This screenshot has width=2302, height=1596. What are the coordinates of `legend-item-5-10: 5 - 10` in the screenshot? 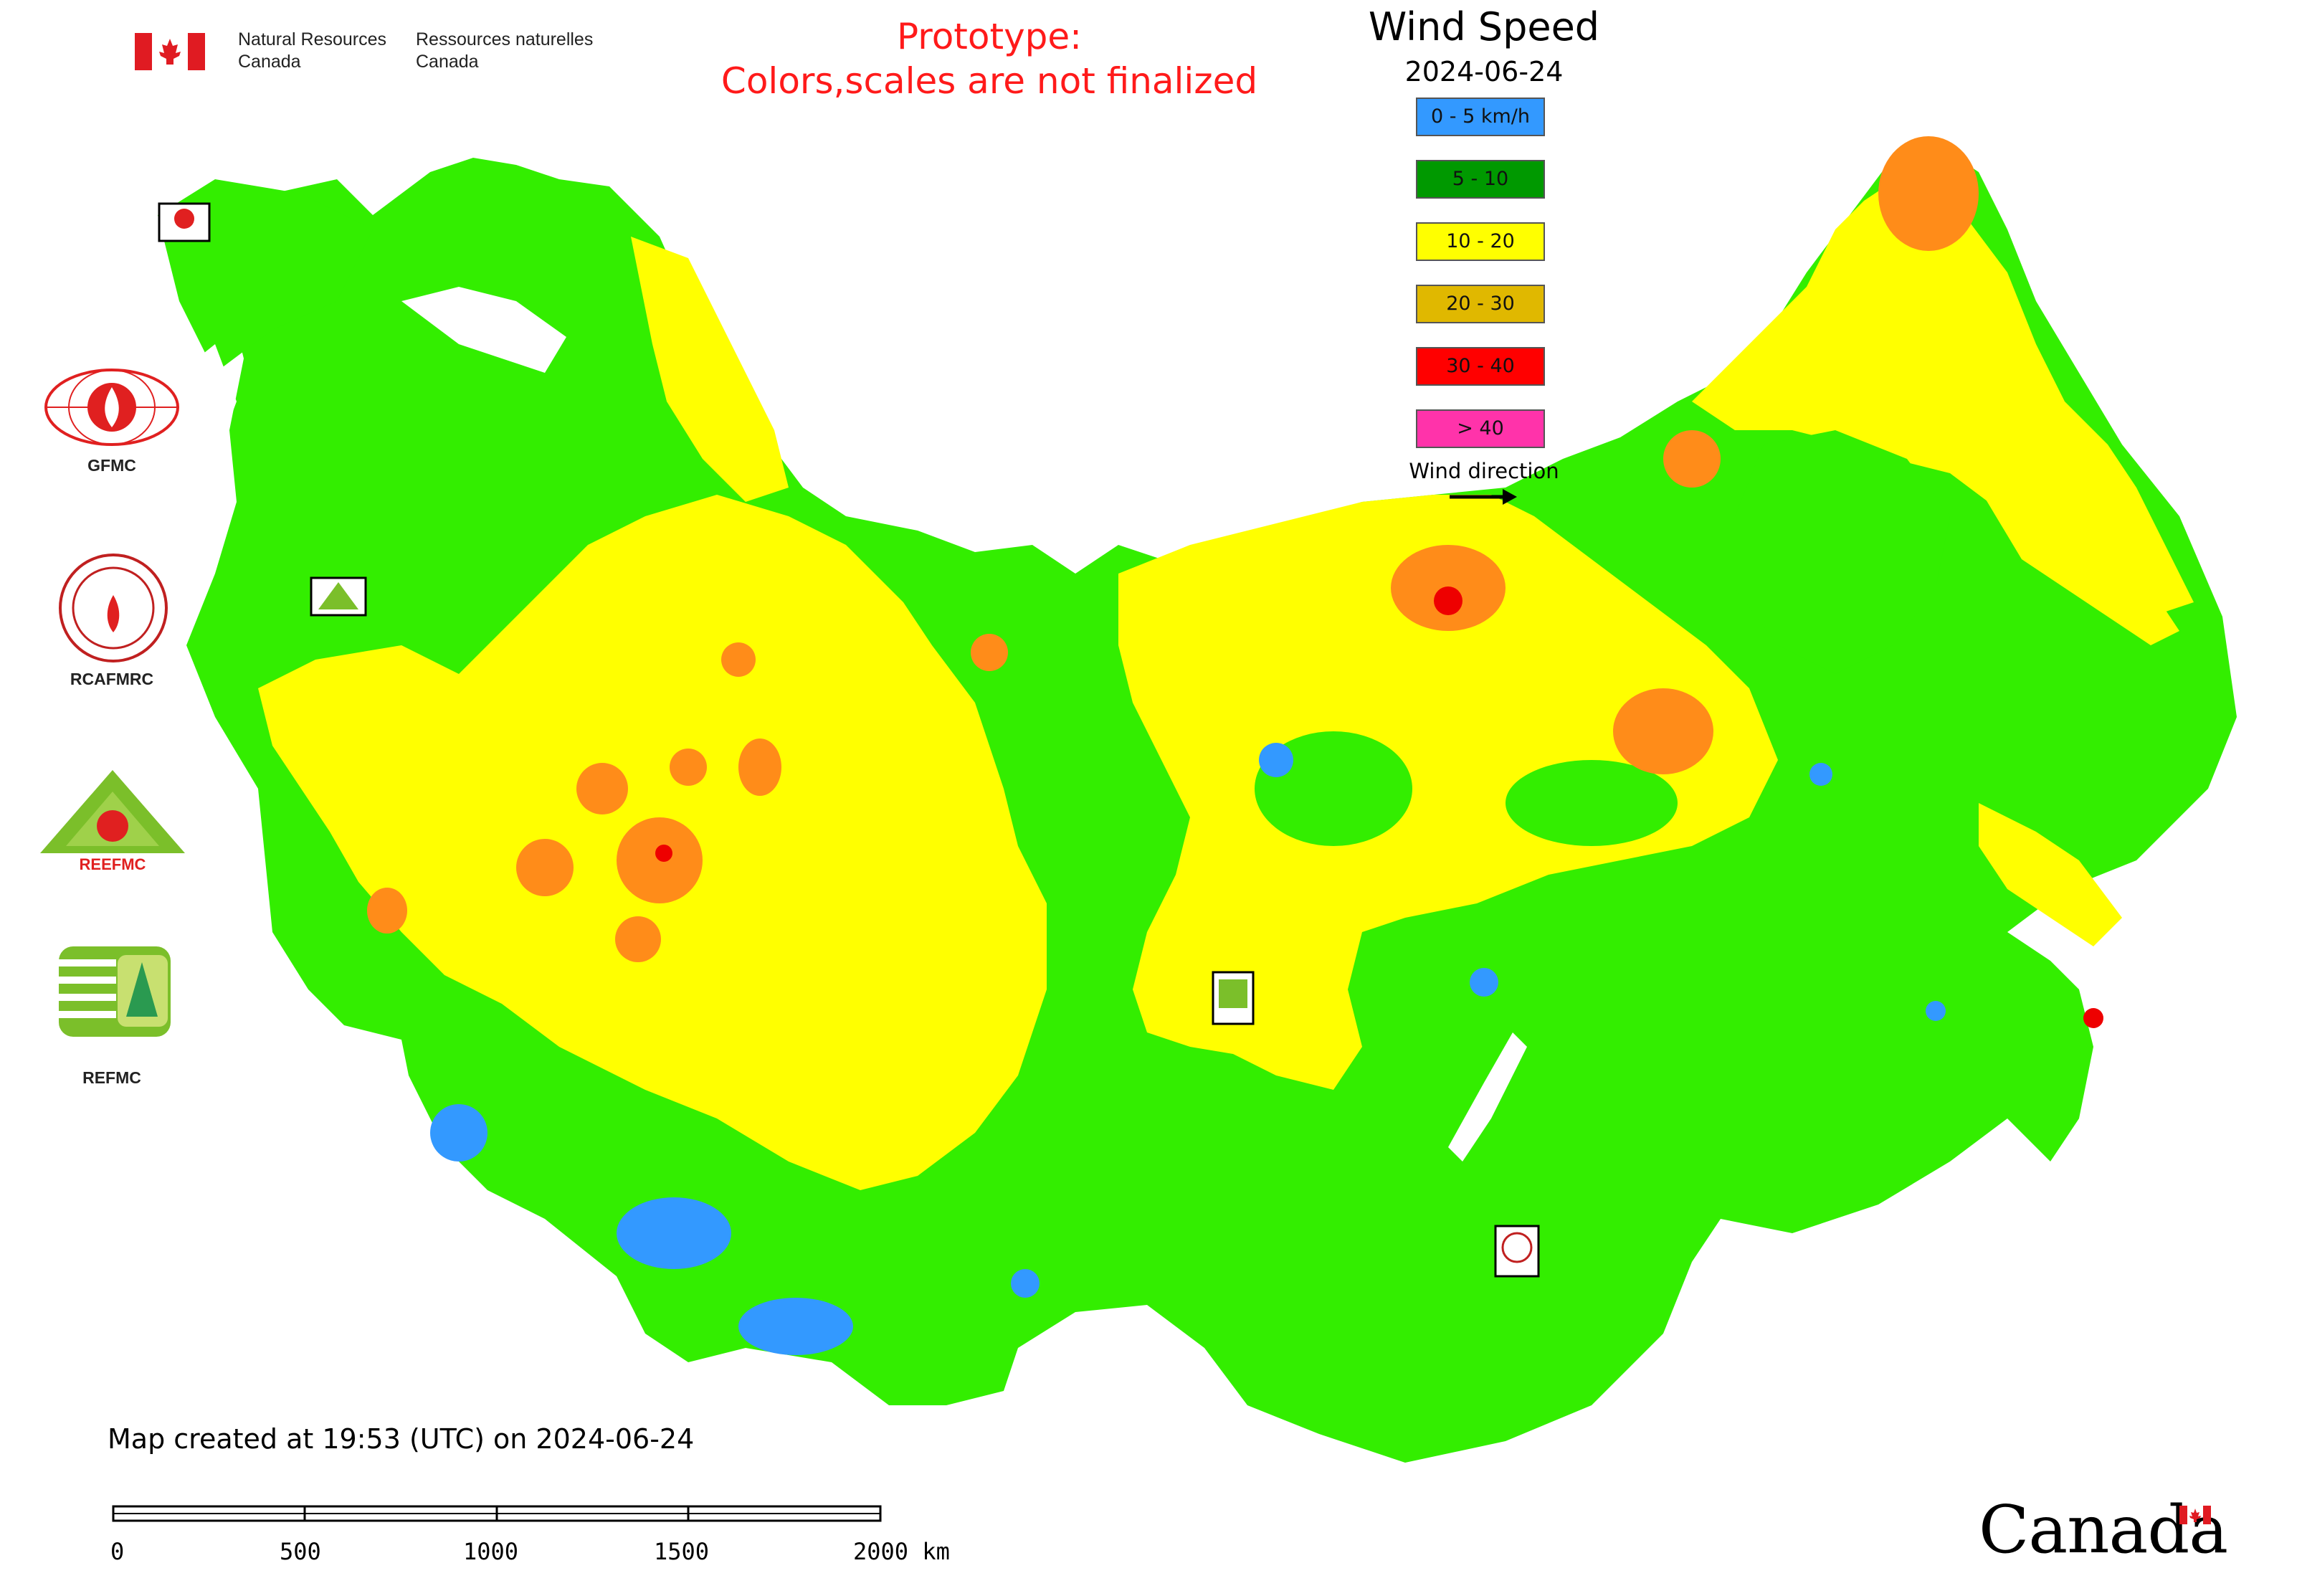 It's located at (1481, 179).